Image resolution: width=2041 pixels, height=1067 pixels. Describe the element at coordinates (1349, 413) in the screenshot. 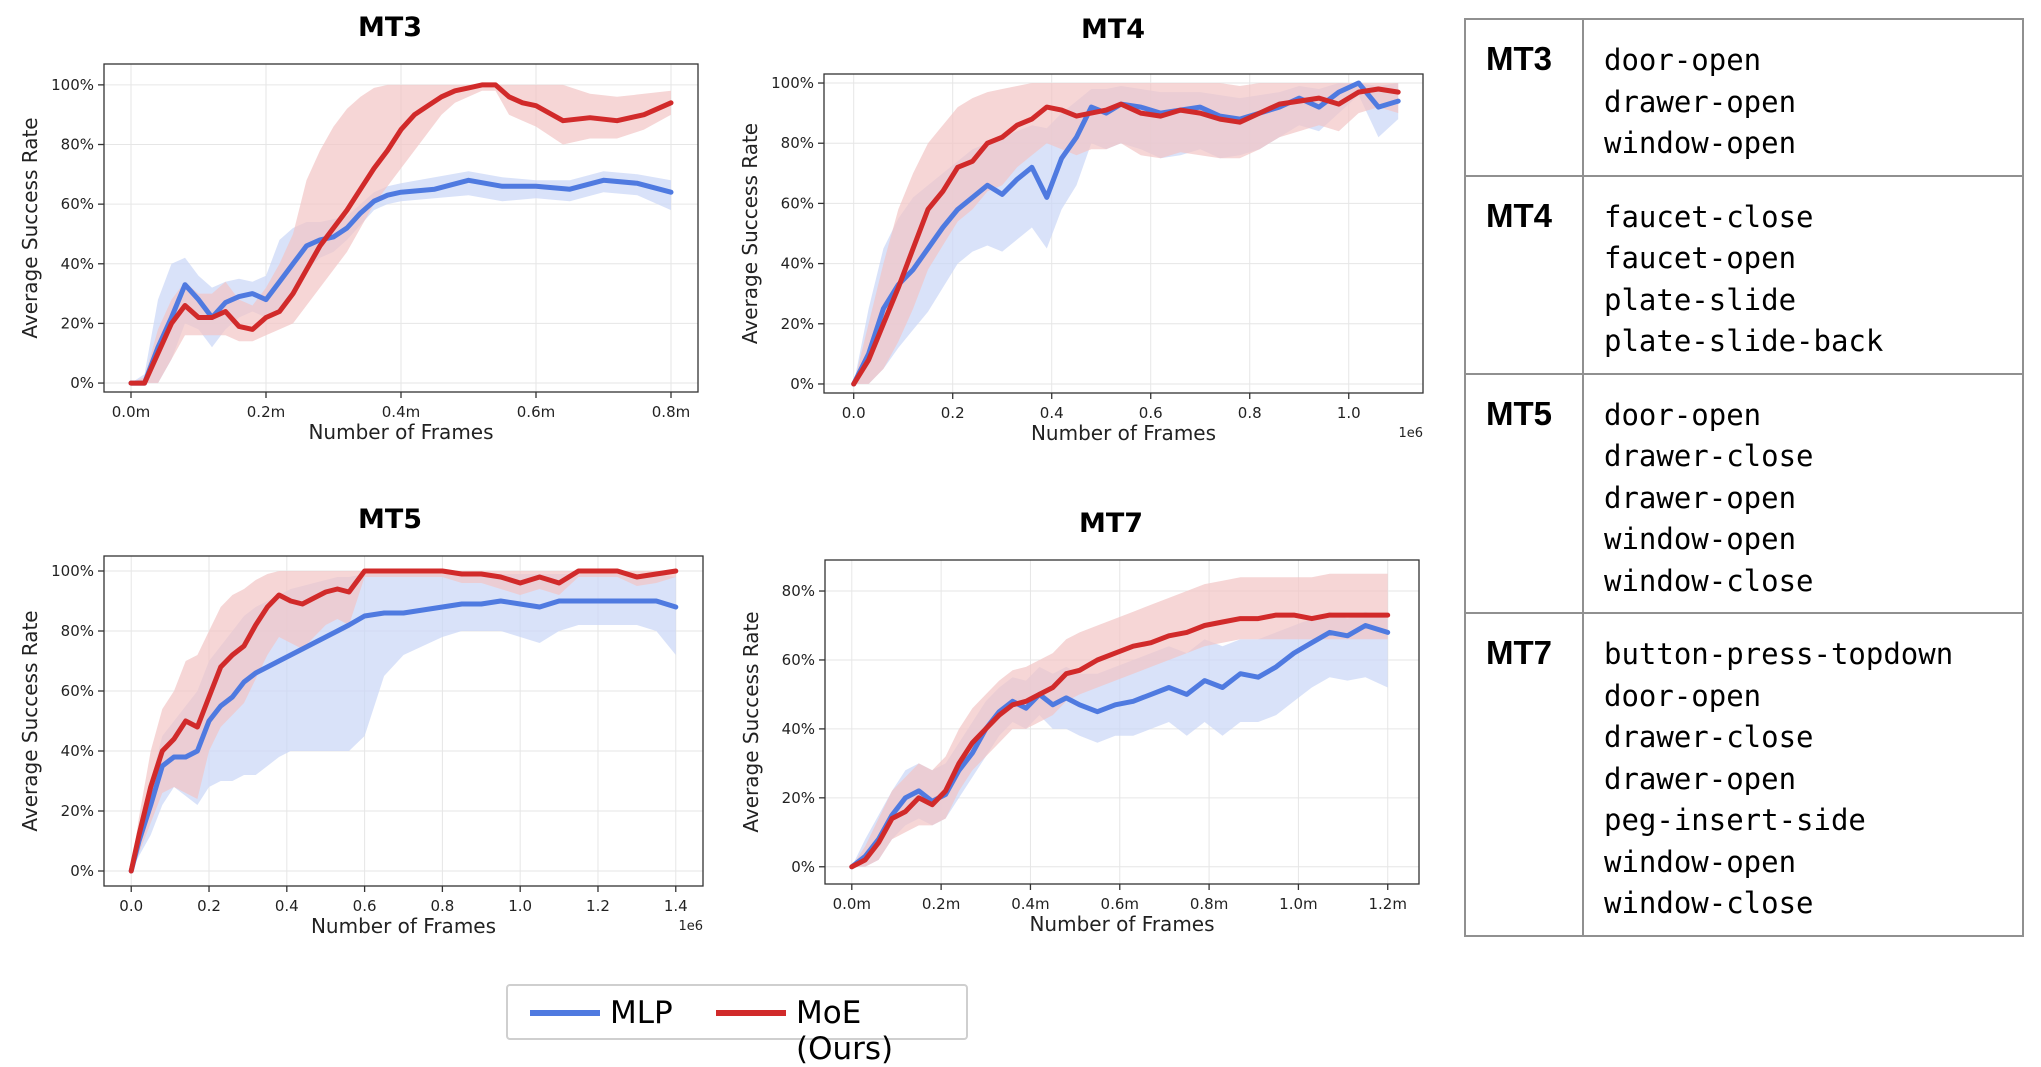

I see `mt4-xtick-label: 1.0` at that location.